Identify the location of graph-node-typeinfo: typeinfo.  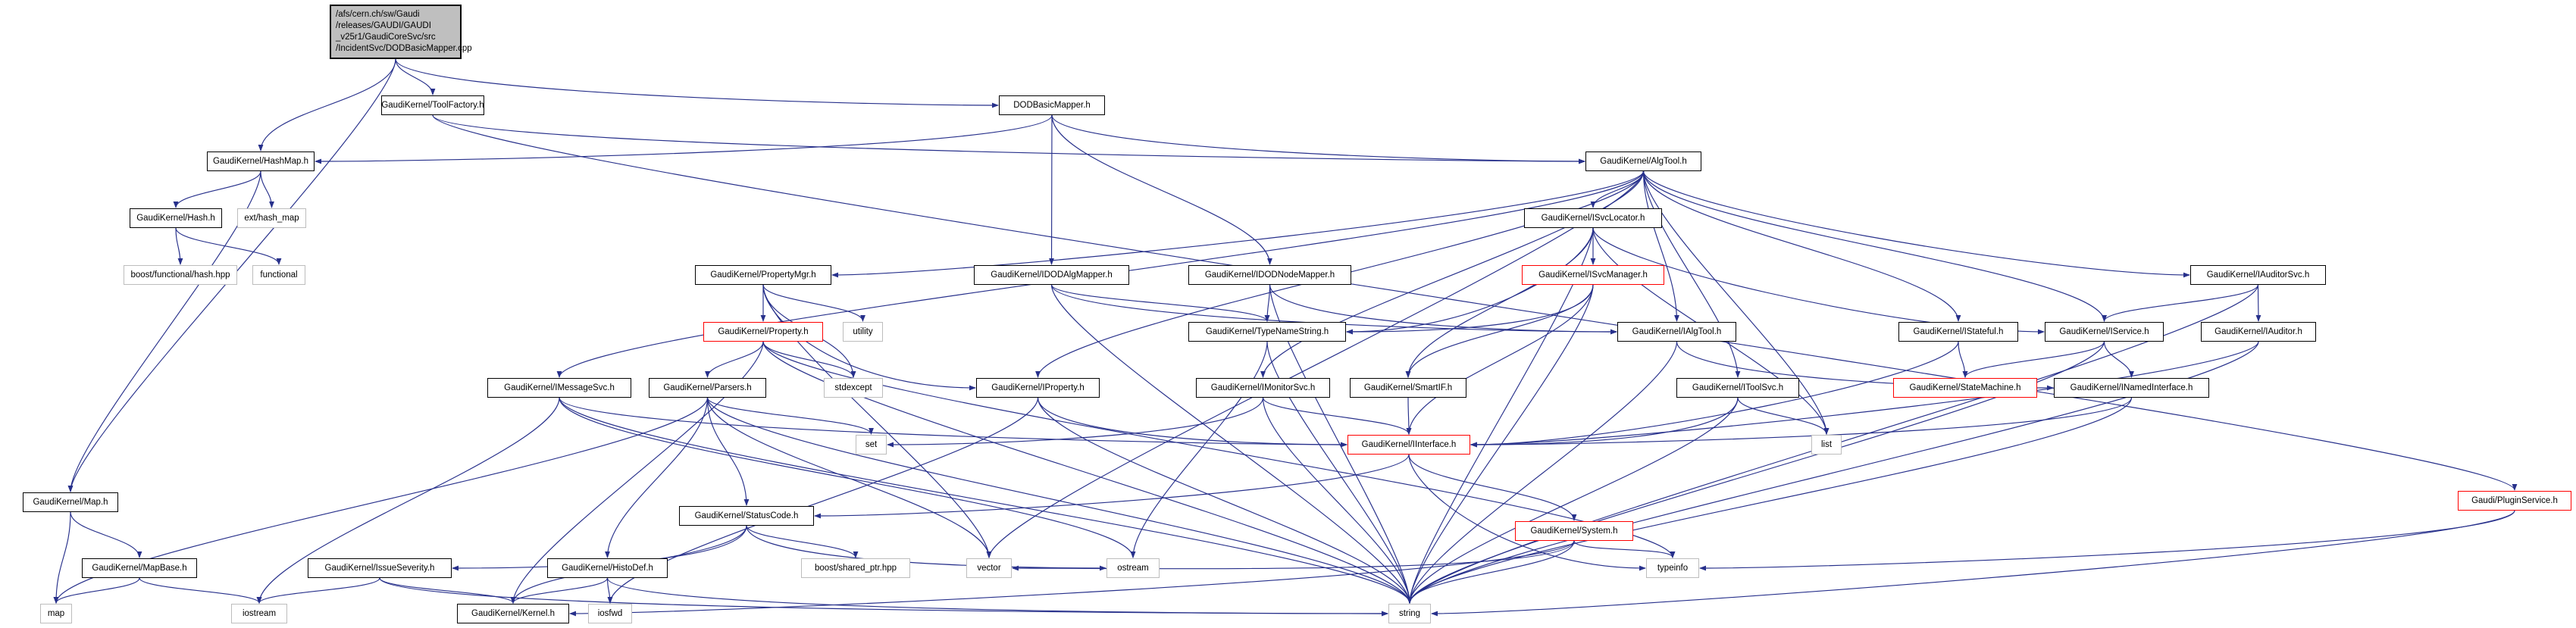
(1672, 568).